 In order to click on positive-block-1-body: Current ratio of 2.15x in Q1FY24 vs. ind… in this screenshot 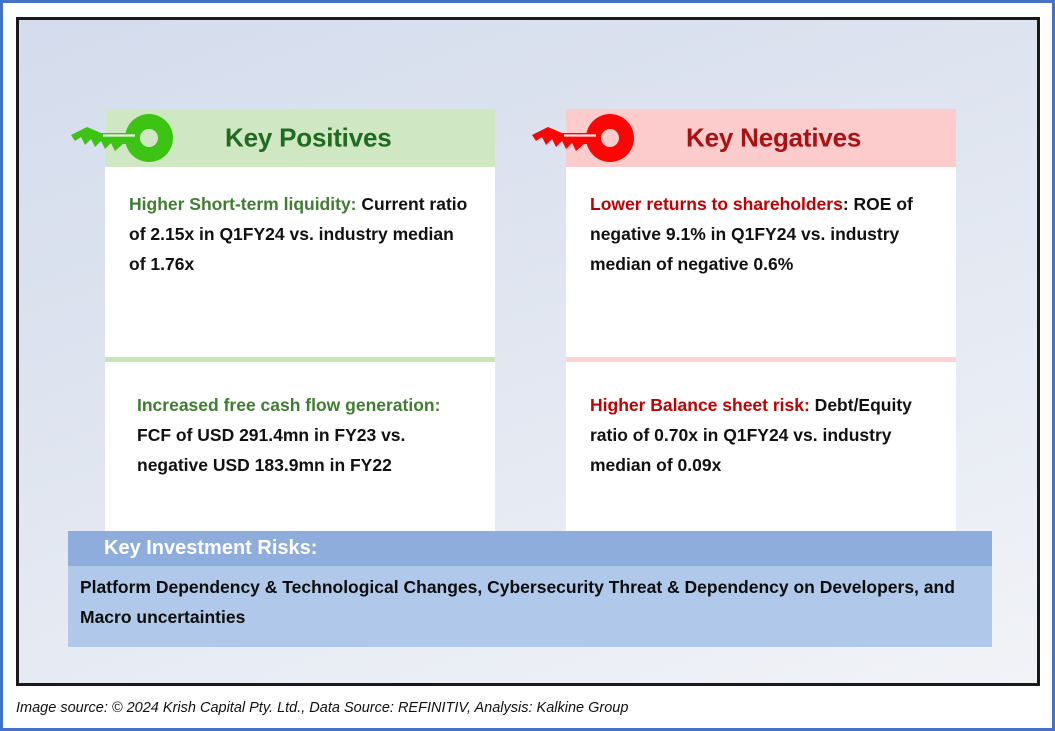, I will do `click(298, 234)`.